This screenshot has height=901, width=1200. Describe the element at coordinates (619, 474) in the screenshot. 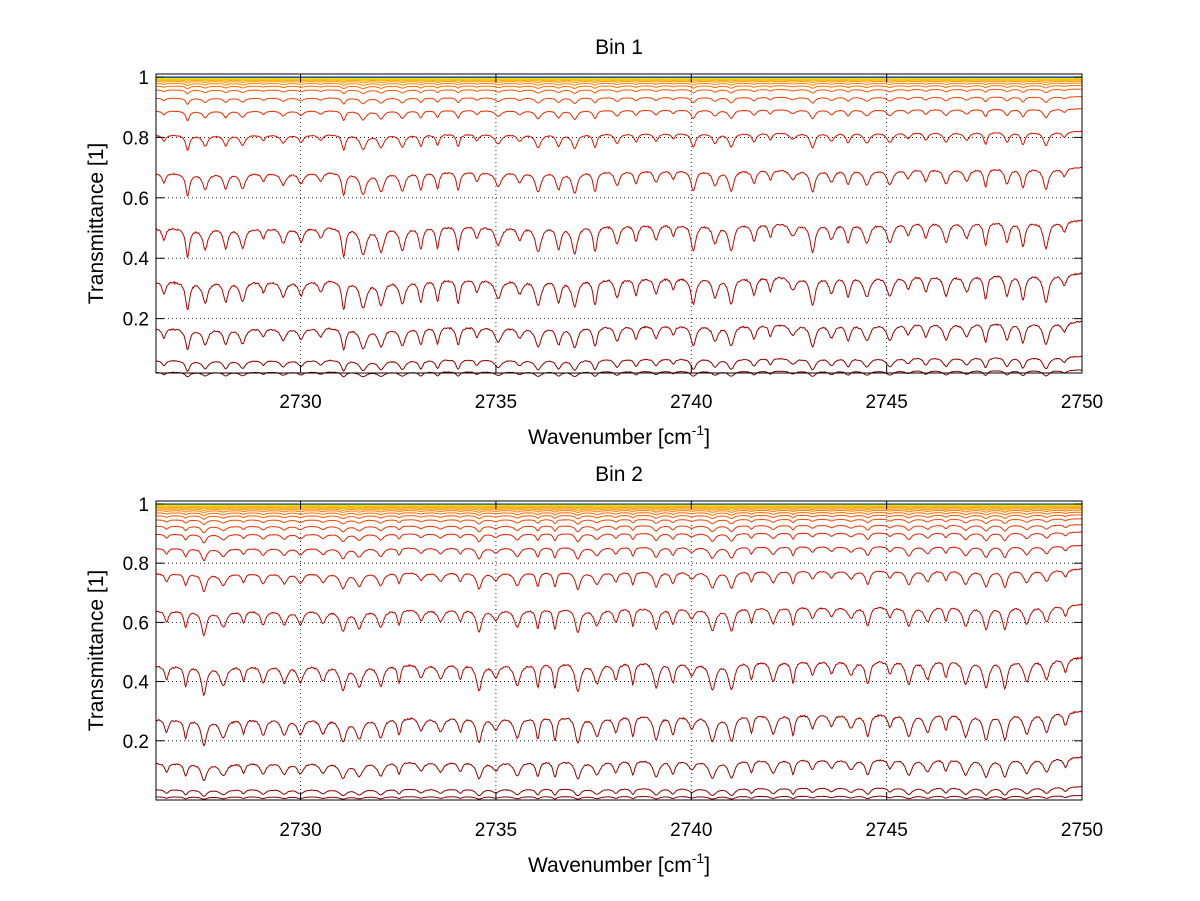

I see `plot-title: Bin 2` at that location.